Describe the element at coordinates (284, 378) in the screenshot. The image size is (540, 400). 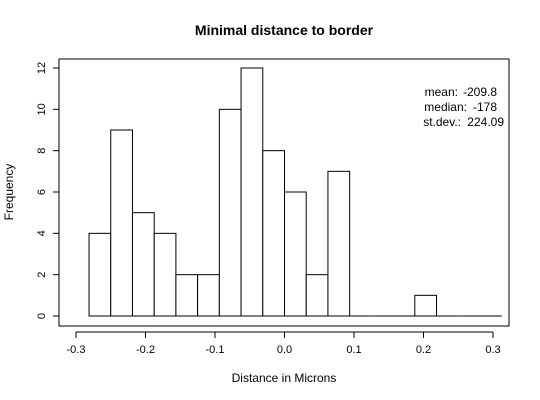
I see `x-axis-label: Distance in Microns` at that location.